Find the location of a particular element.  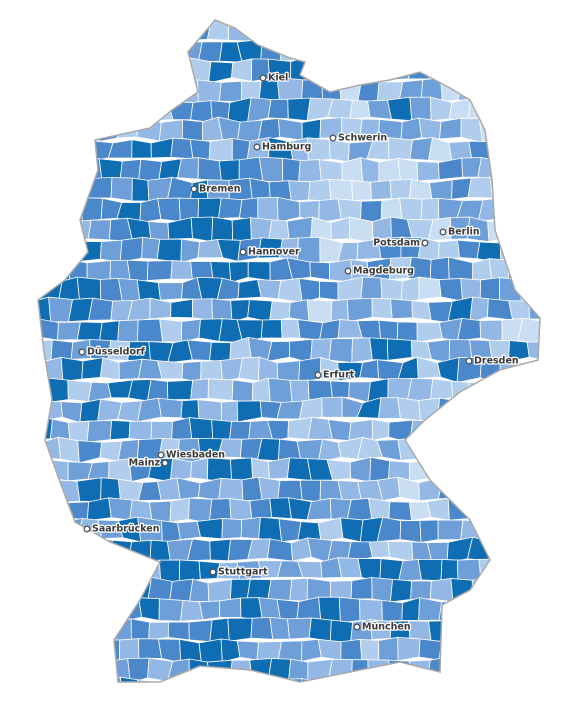

city-label: Bremen is located at coordinates (220, 189).